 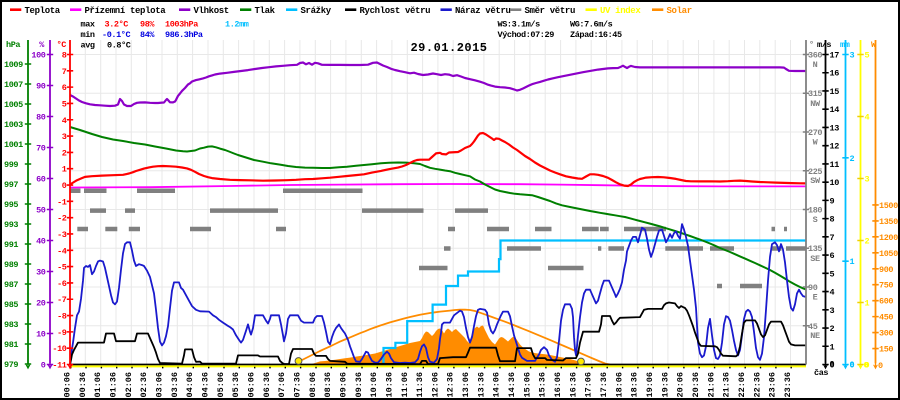 What do you see at coordinates (835, 74) in the screenshot?
I see `svg-text: 16` at bounding box center [835, 74].